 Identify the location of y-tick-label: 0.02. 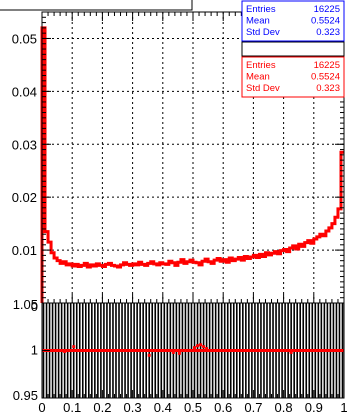
(24, 197).